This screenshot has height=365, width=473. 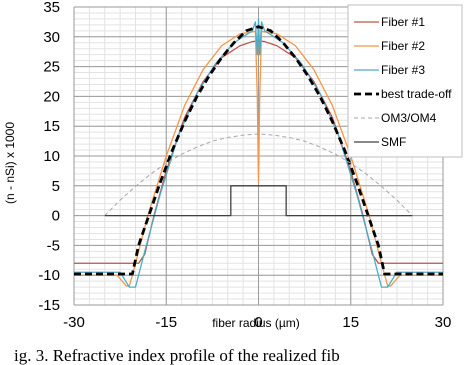 I want to click on y-tick-label: 25, so click(x=51, y=67).